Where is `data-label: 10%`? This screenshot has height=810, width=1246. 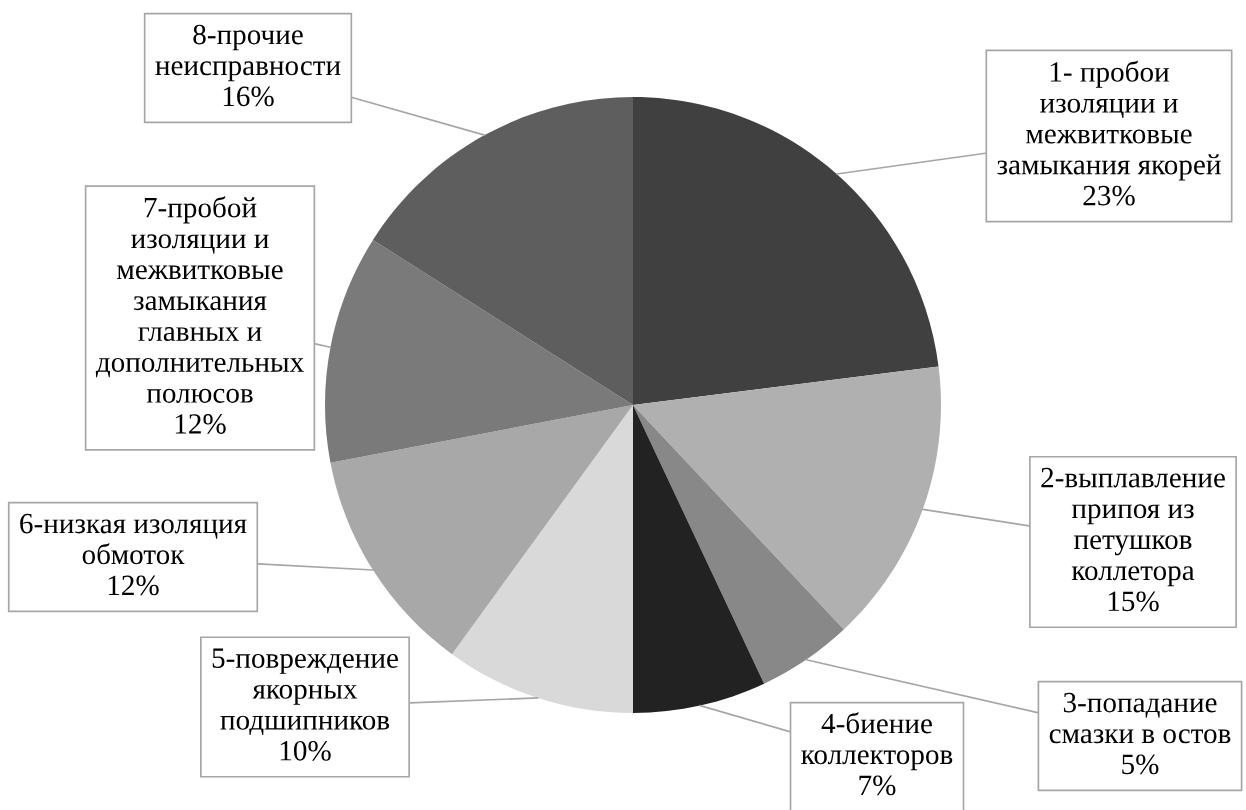
data-label: 10% is located at coordinates (305, 750).